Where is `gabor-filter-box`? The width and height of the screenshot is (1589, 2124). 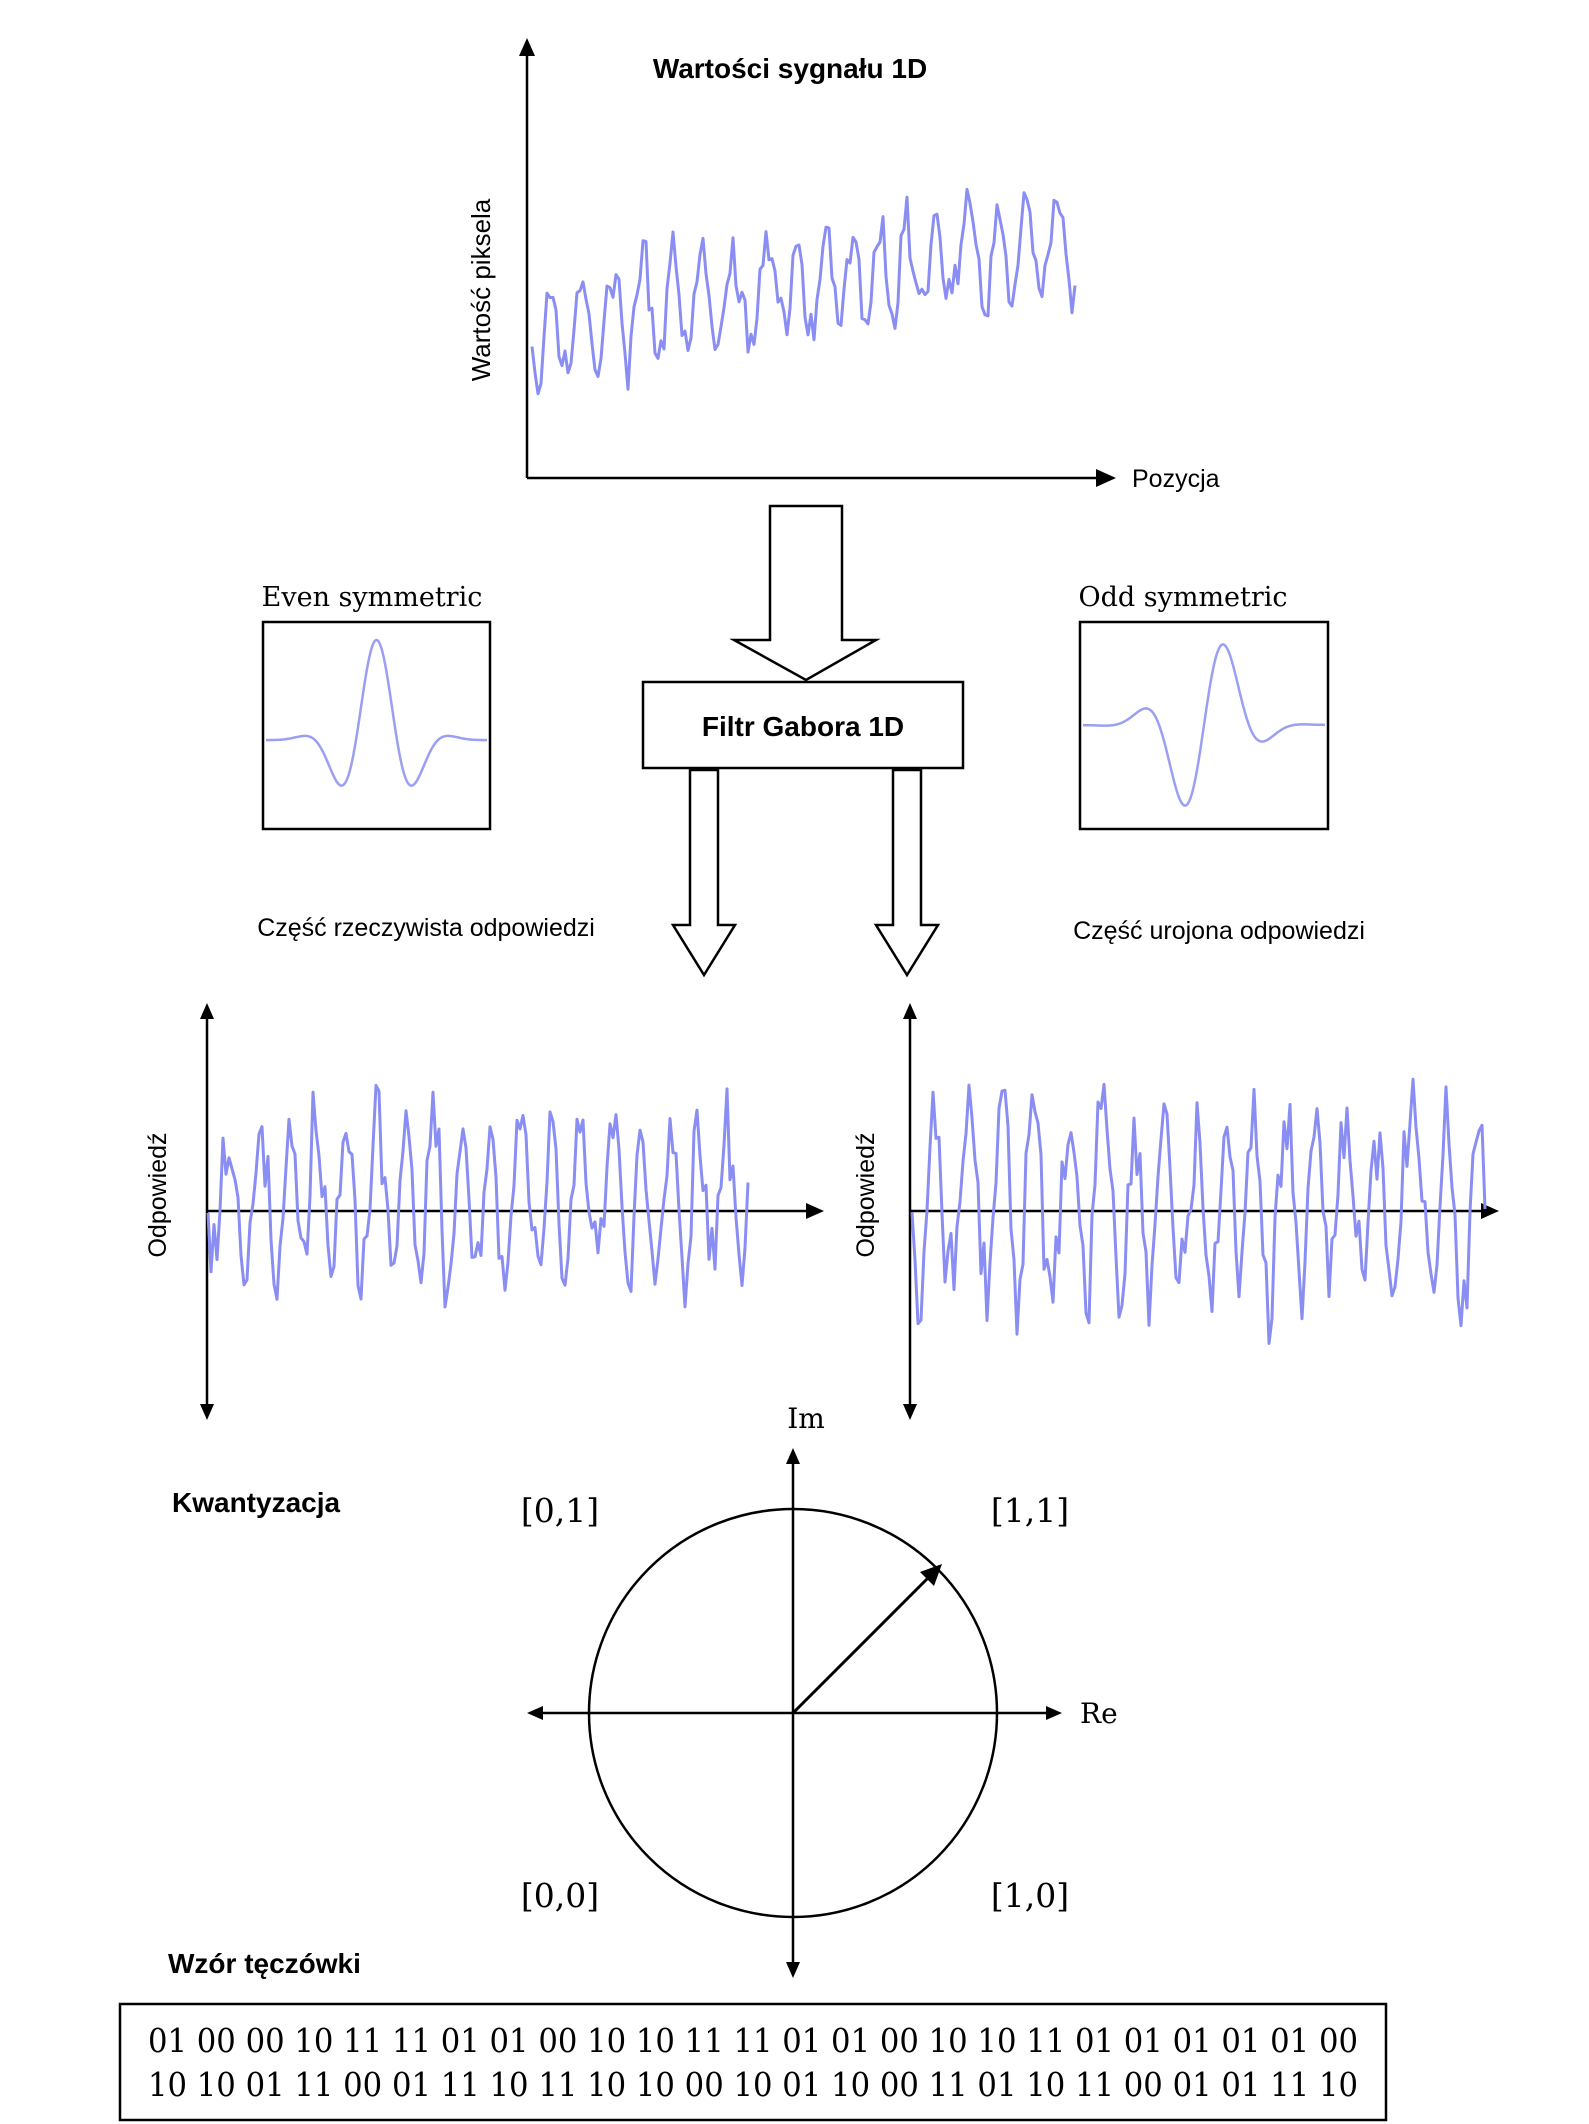
gabor-filter-box is located at coordinates (803, 725).